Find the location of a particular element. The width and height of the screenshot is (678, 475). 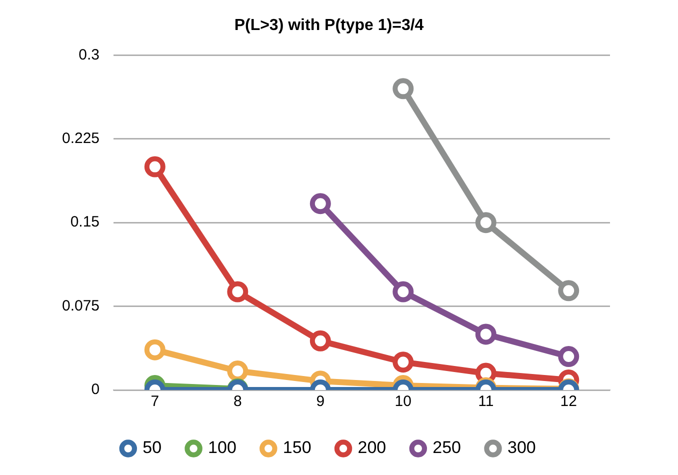

y-tick-label: 0.3 is located at coordinates (89, 55).